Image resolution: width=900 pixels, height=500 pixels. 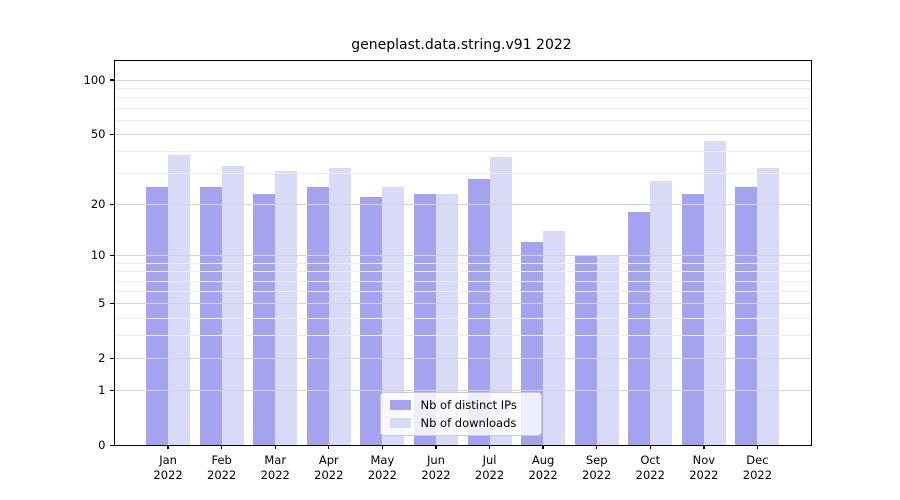 I want to click on chart-title: geneplast.data.string.v91 2022, so click(x=461, y=45).